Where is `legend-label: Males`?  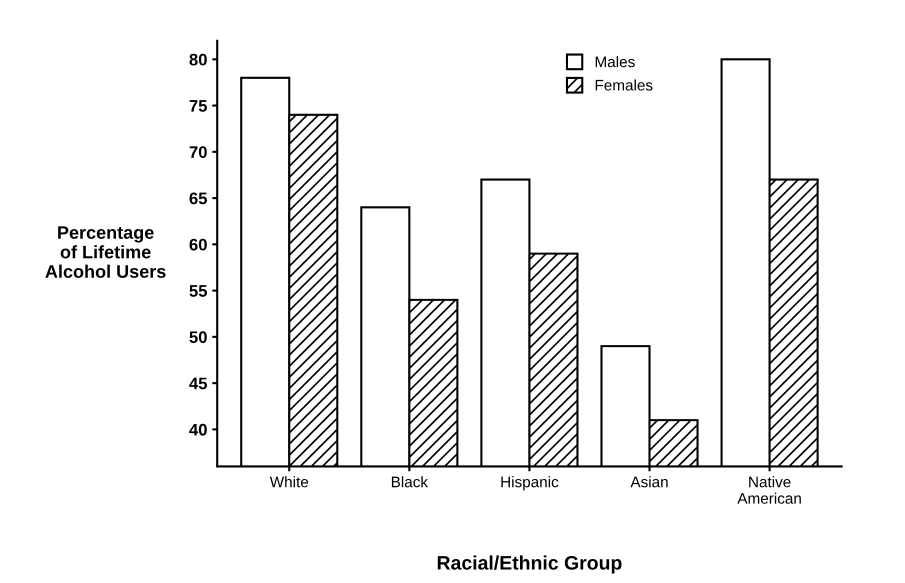
legend-label: Males is located at coordinates (615, 62).